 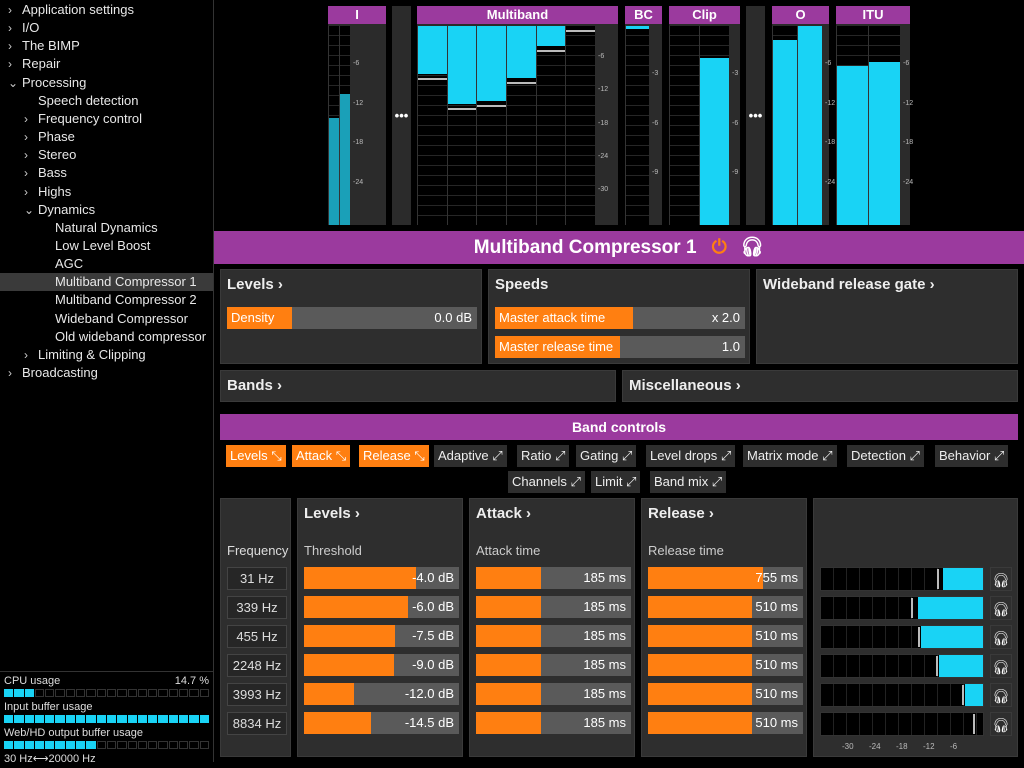 What do you see at coordinates (418, 386) in the screenshot?
I see `bands-panel: Bands ›` at bounding box center [418, 386].